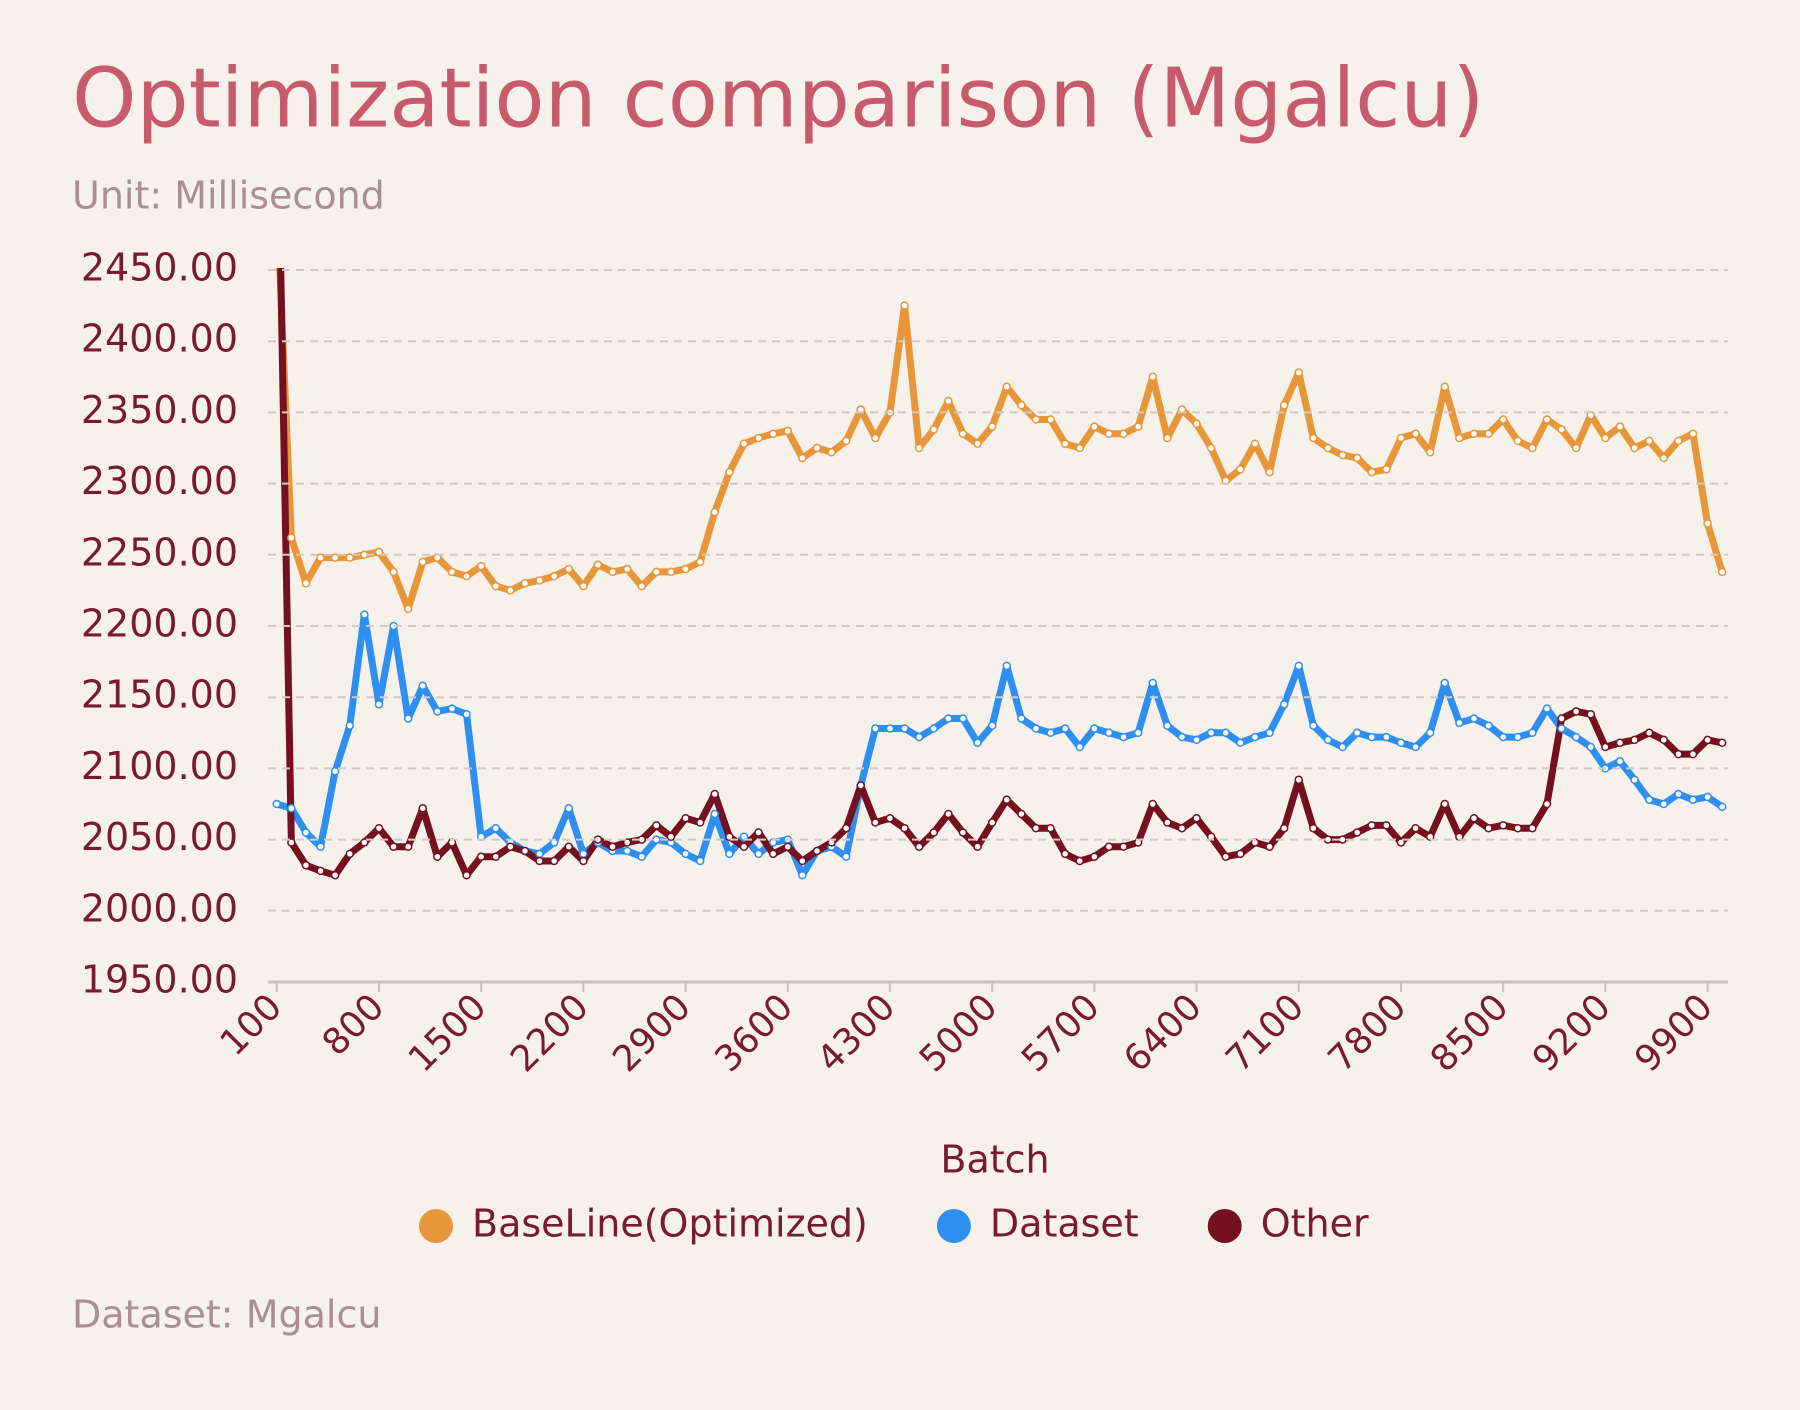 This screenshot has height=1410, width=1800. I want to click on legend-label: Dataset, so click(1064, 1224).